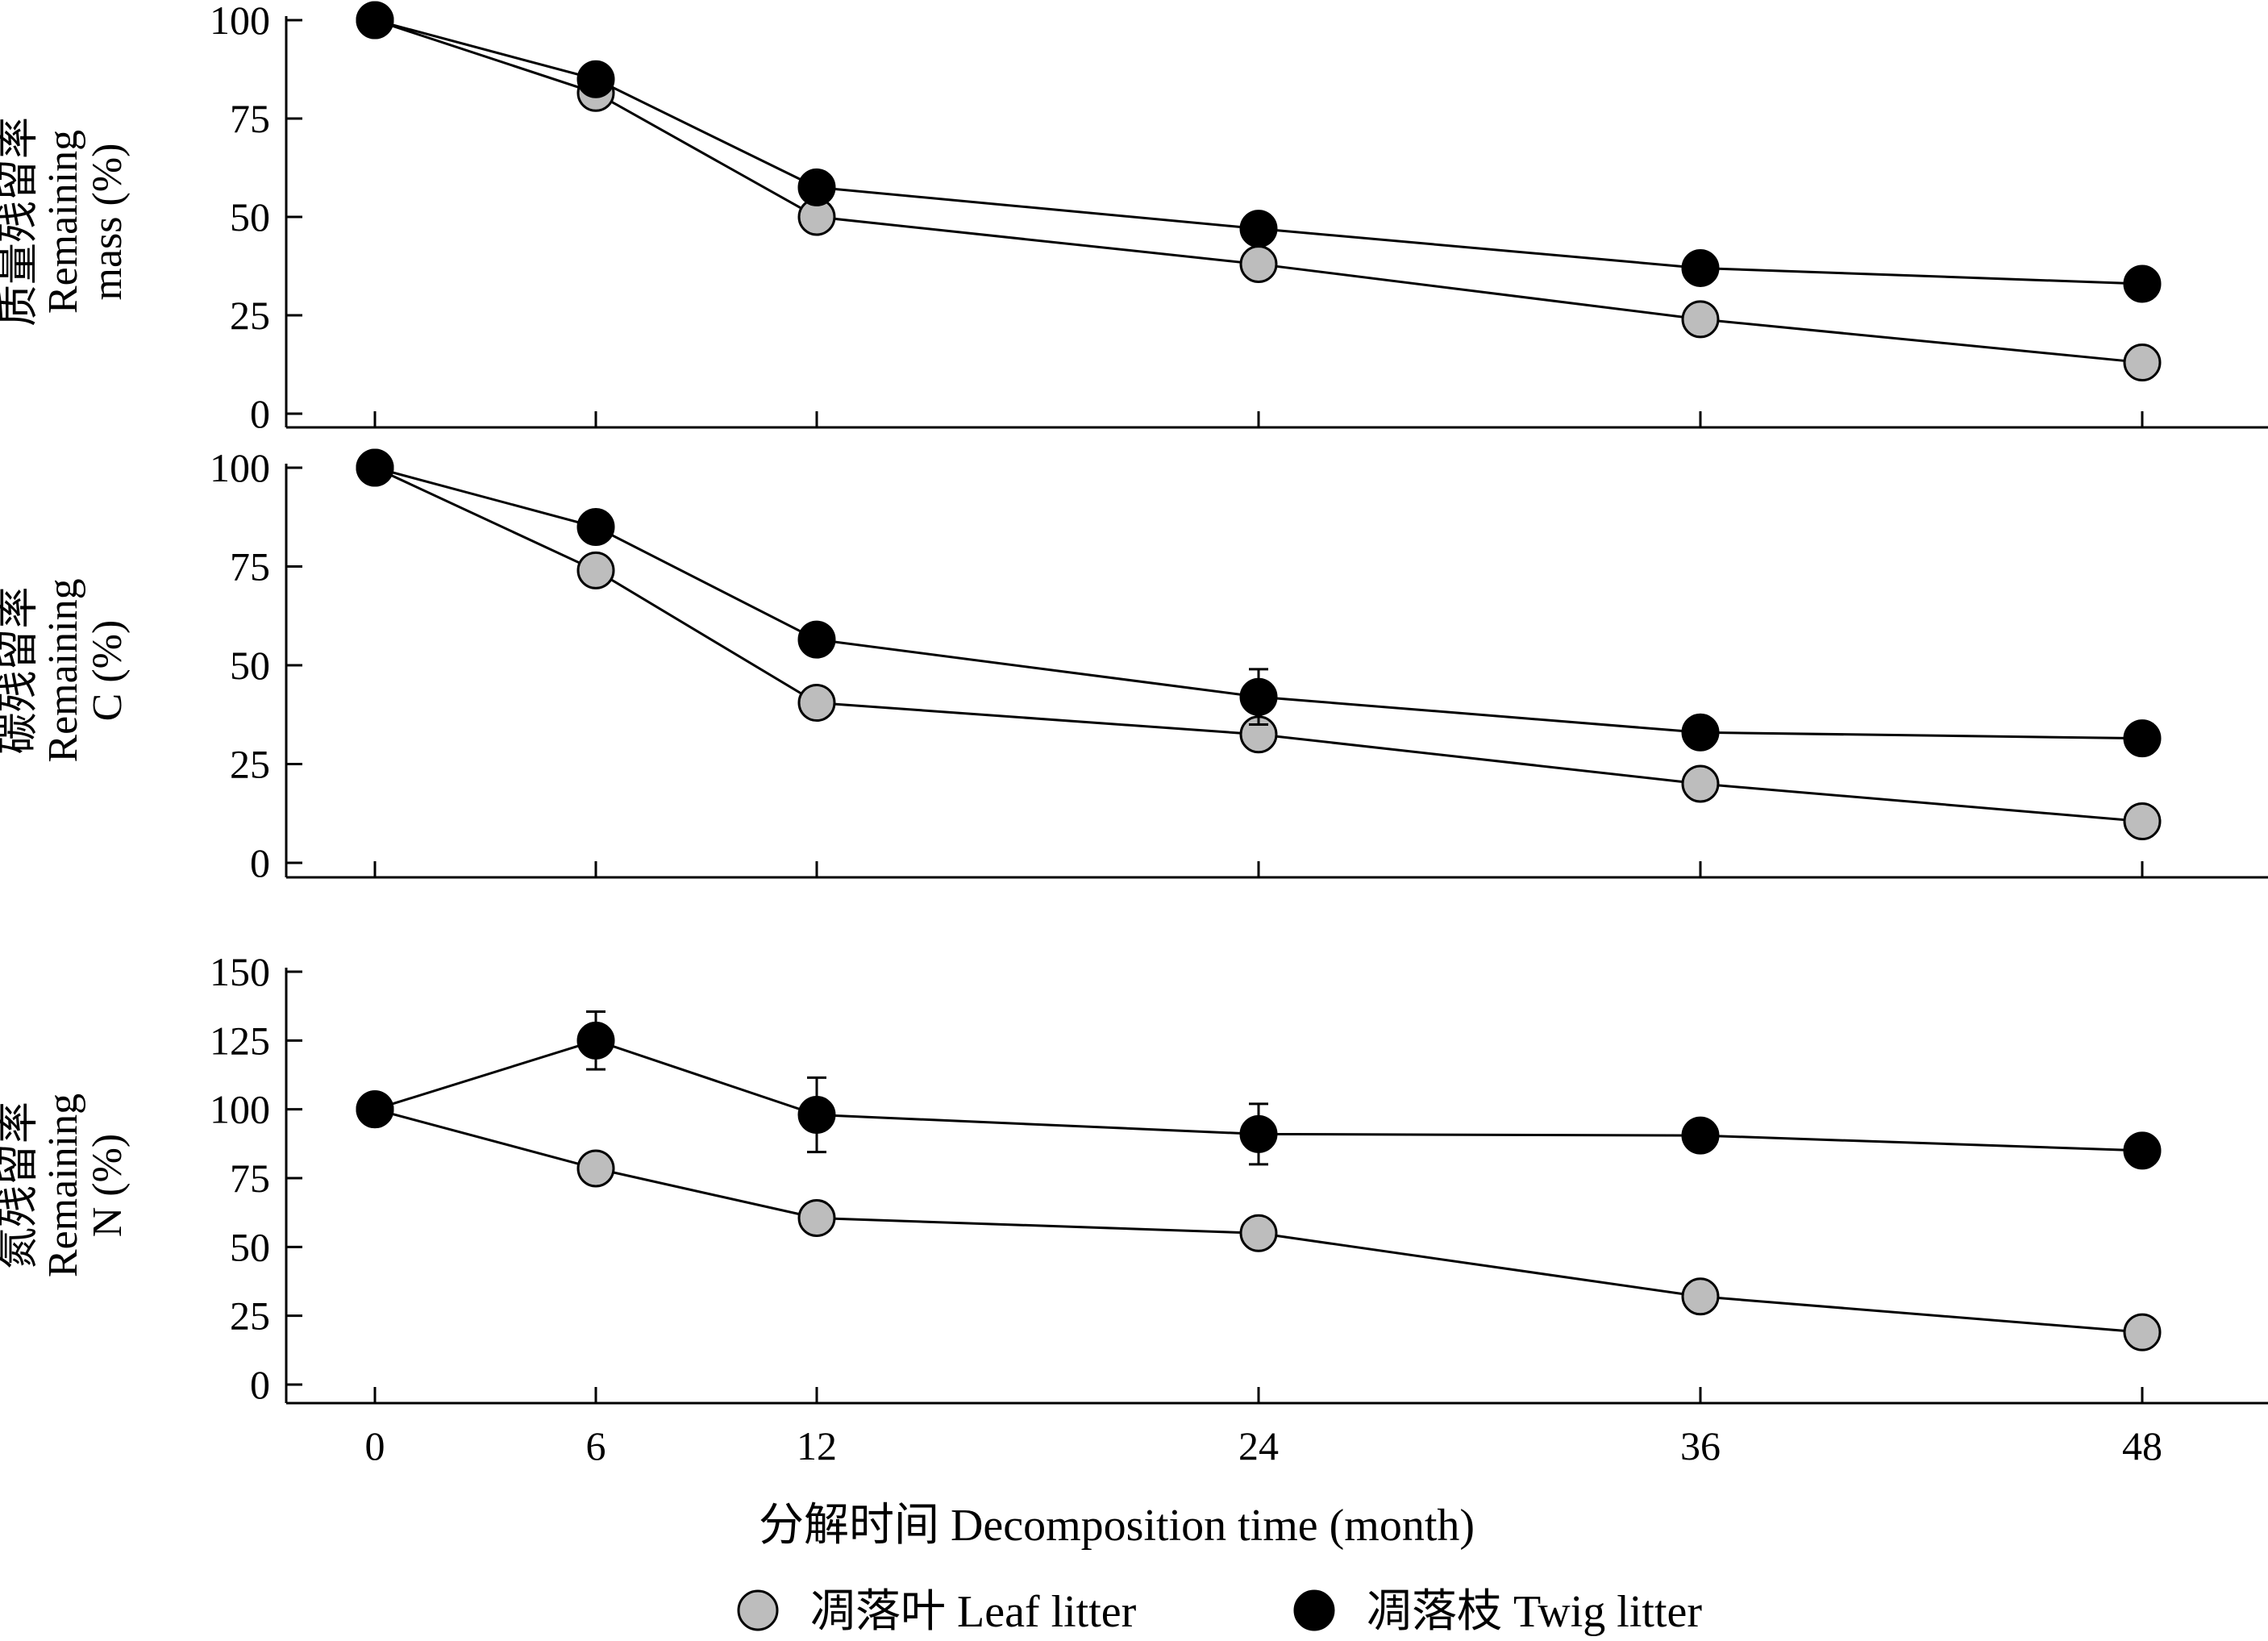 The height and width of the screenshot is (1641, 2268). What do you see at coordinates (1117, 1526) in the screenshot?
I see `x-axis-label: 分解时间 Decomposition time (month)` at bounding box center [1117, 1526].